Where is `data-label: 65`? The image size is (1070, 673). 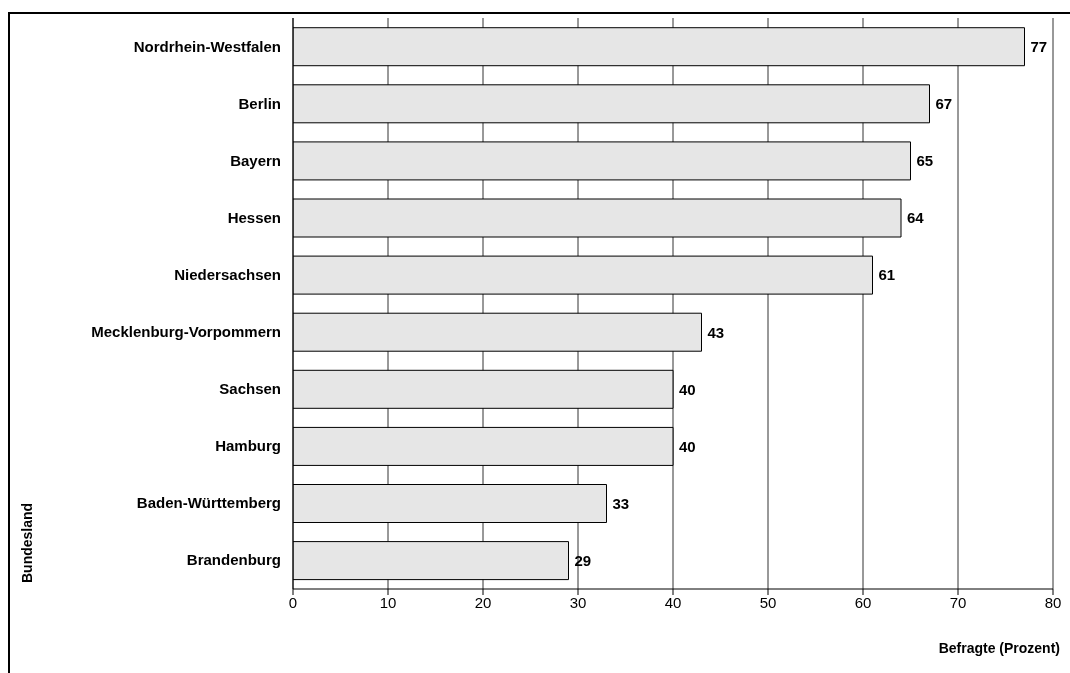 data-label: 65 is located at coordinates (925, 161).